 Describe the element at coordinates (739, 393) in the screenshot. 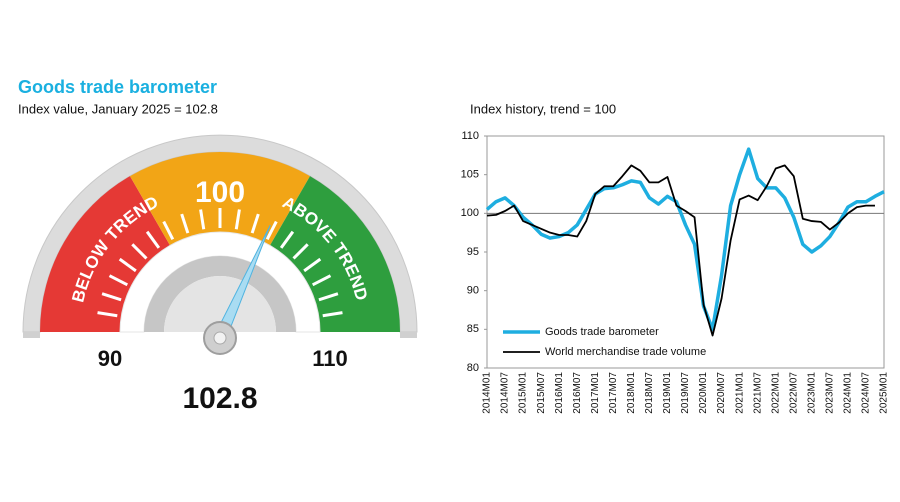

I see `x-tick-label: 2021M01` at that location.